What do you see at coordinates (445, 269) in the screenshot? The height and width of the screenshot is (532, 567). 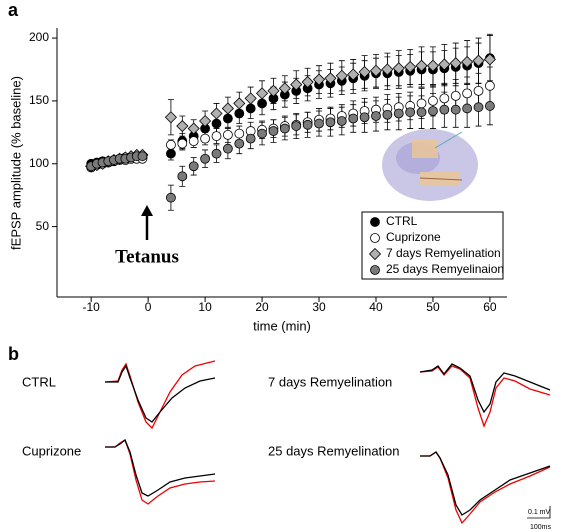 I see `legend-label: 25 days Remyelinaion` at bounding box center [445, 269].